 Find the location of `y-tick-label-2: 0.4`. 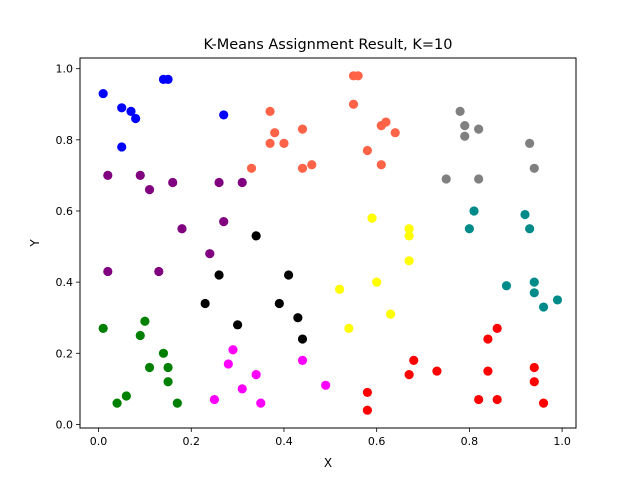

y-tick-label-2: 0.4 is located at coordinates (65, 282).